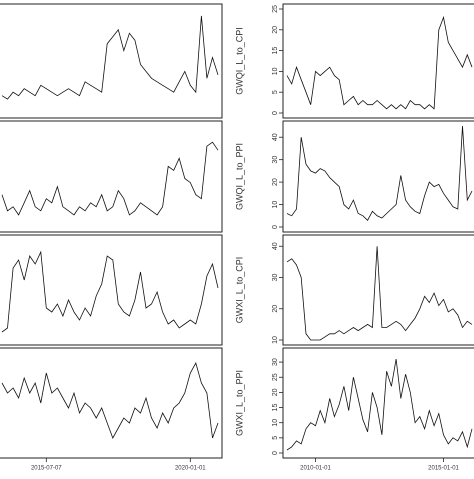 This screenshot has width=474, height=479. I want to click on x-tick-label: 2010-01-01, so click(315, 469).